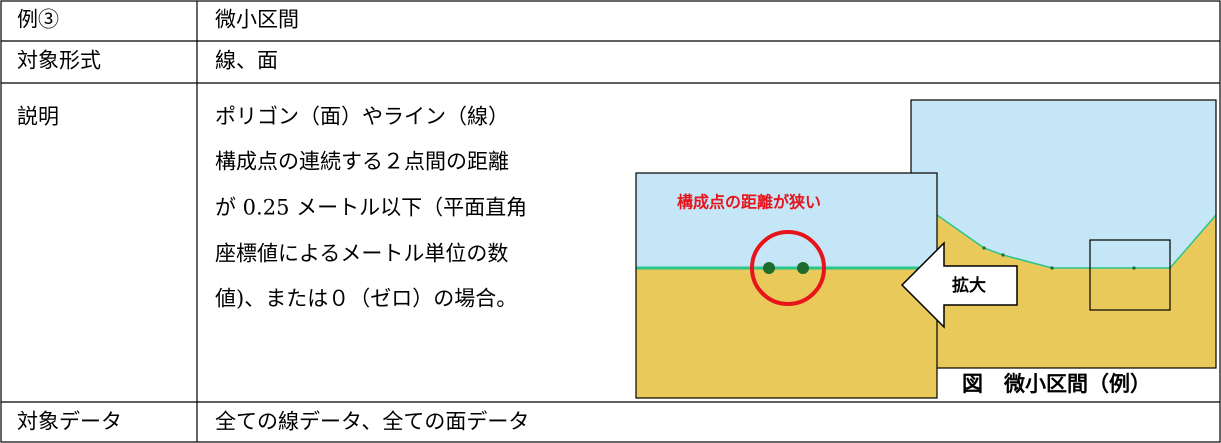 The height and width of the screenshot is (443, 1221). What do you see at coordinates (749, 202) in the screenshot?
I see `figure-note: 構成点の距離が狭い` at bounding box center [749, 202].